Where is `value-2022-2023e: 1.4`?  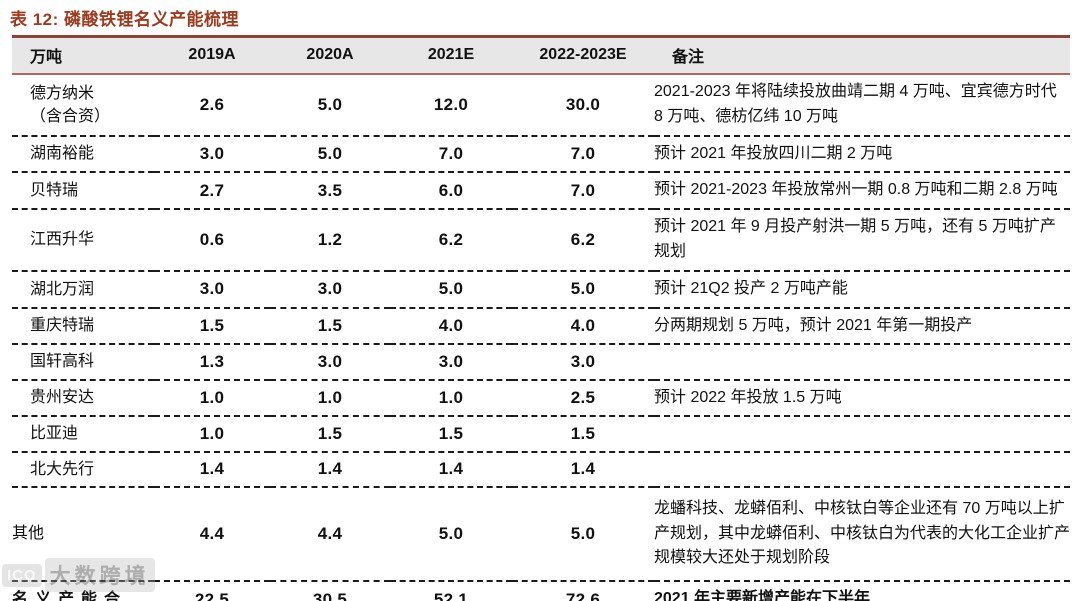
value-2022-2023e: 1.4 is located at coordinates (583, 469).